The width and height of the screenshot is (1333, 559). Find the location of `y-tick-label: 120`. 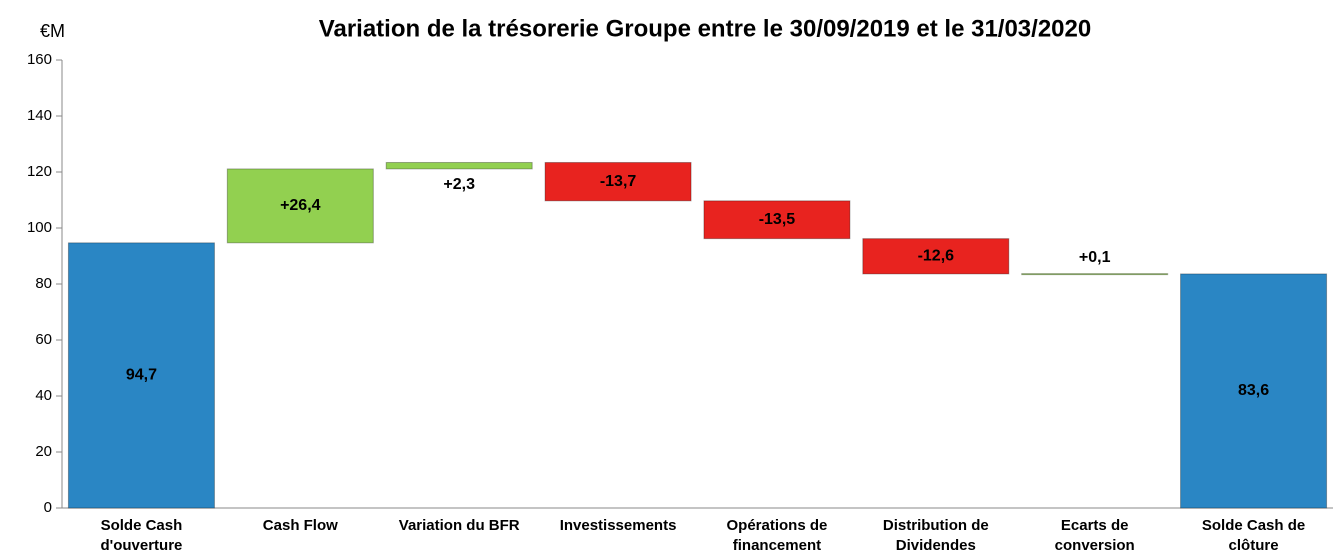

y-tick-label: 120 is located at coordinates (39, 171).